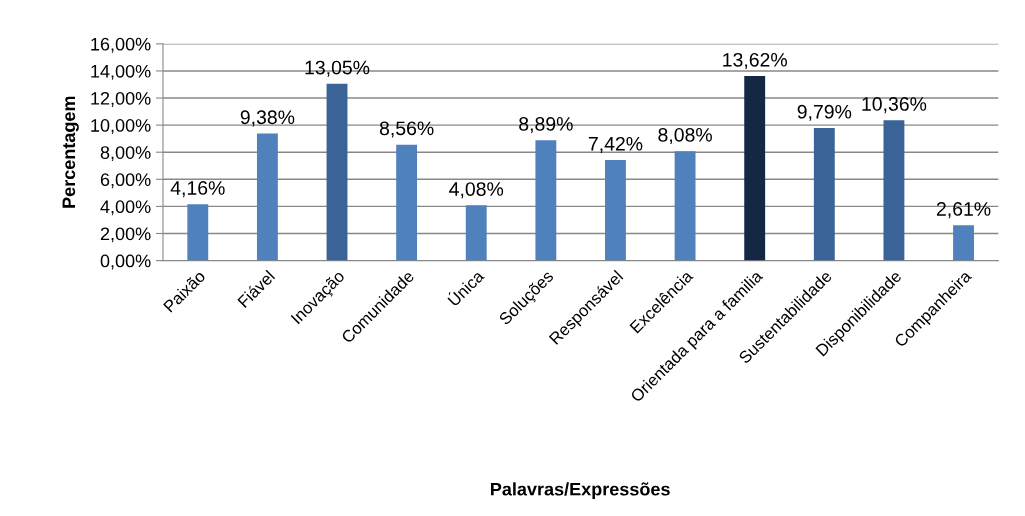 The height and width of the screenshot is (516, 1025). Describe the element at coordinates (121, 72) in the screenshot. I see `y-tick-label: 14,00%` at that location.